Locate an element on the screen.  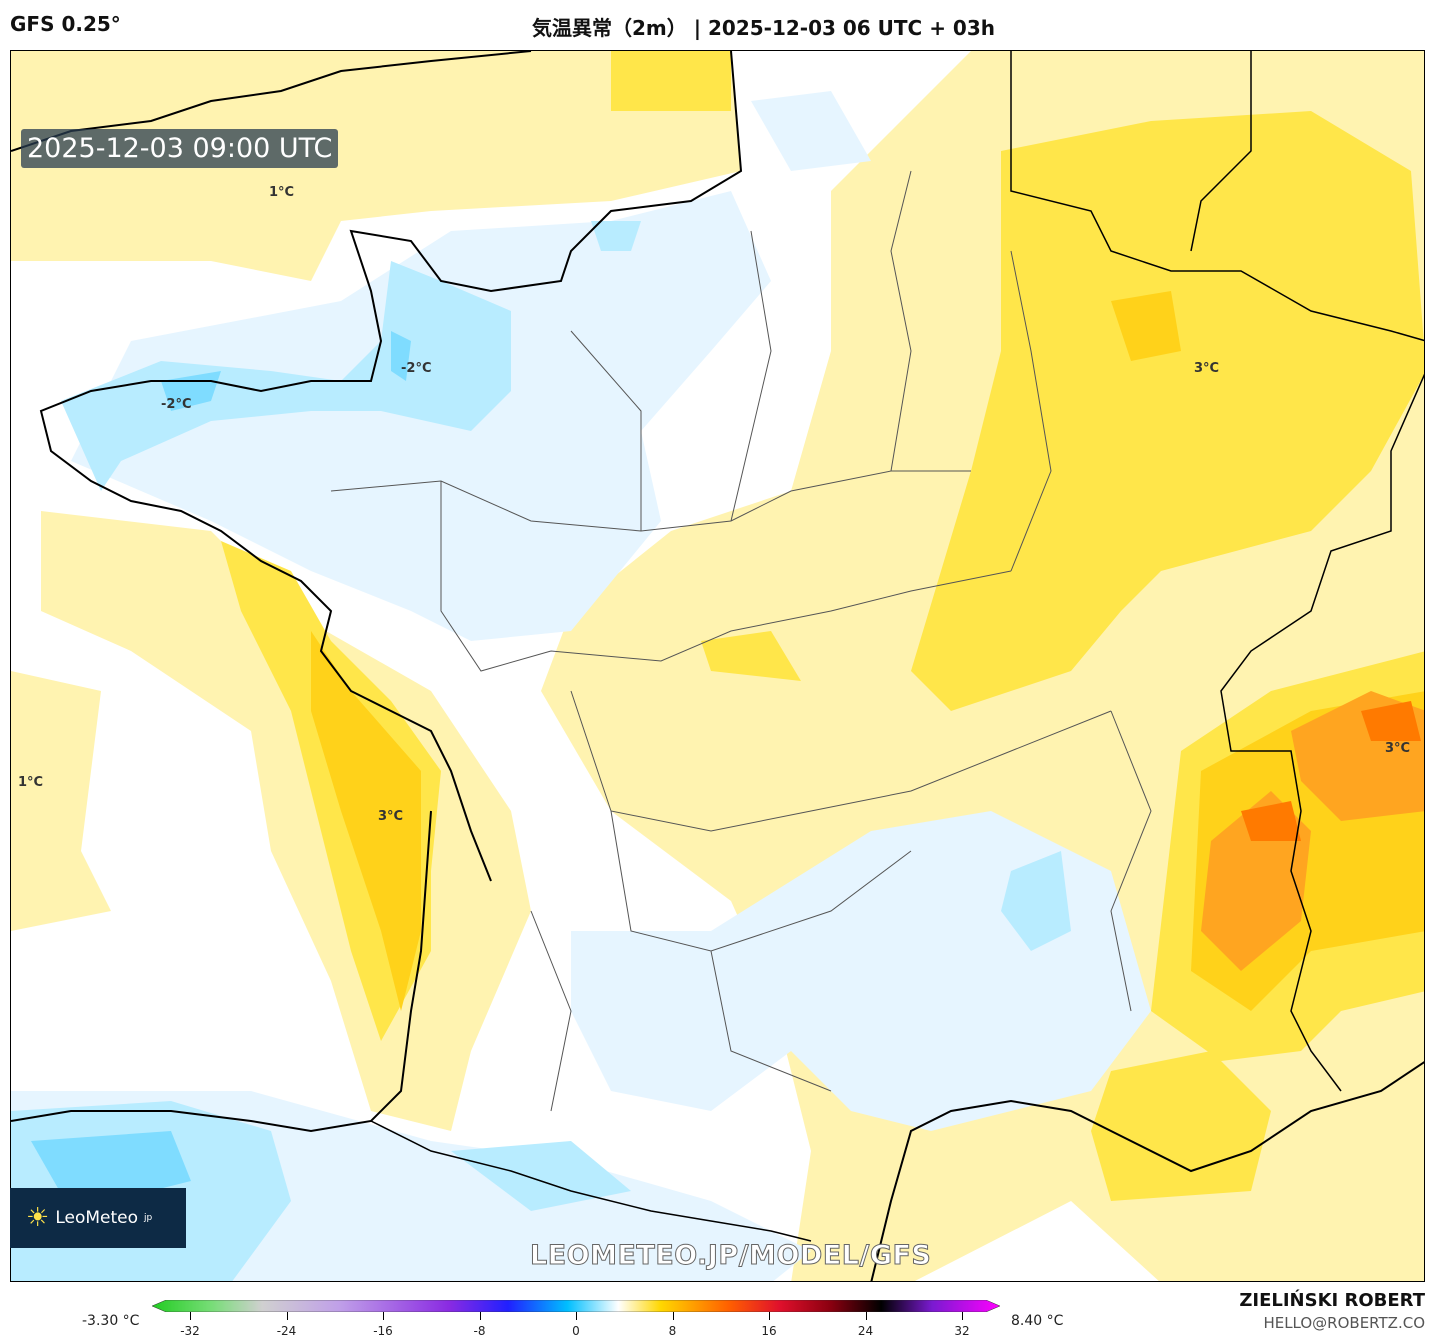
author: ZIELIŃSKI ROBERT is located at coordinates (1332, 1300).